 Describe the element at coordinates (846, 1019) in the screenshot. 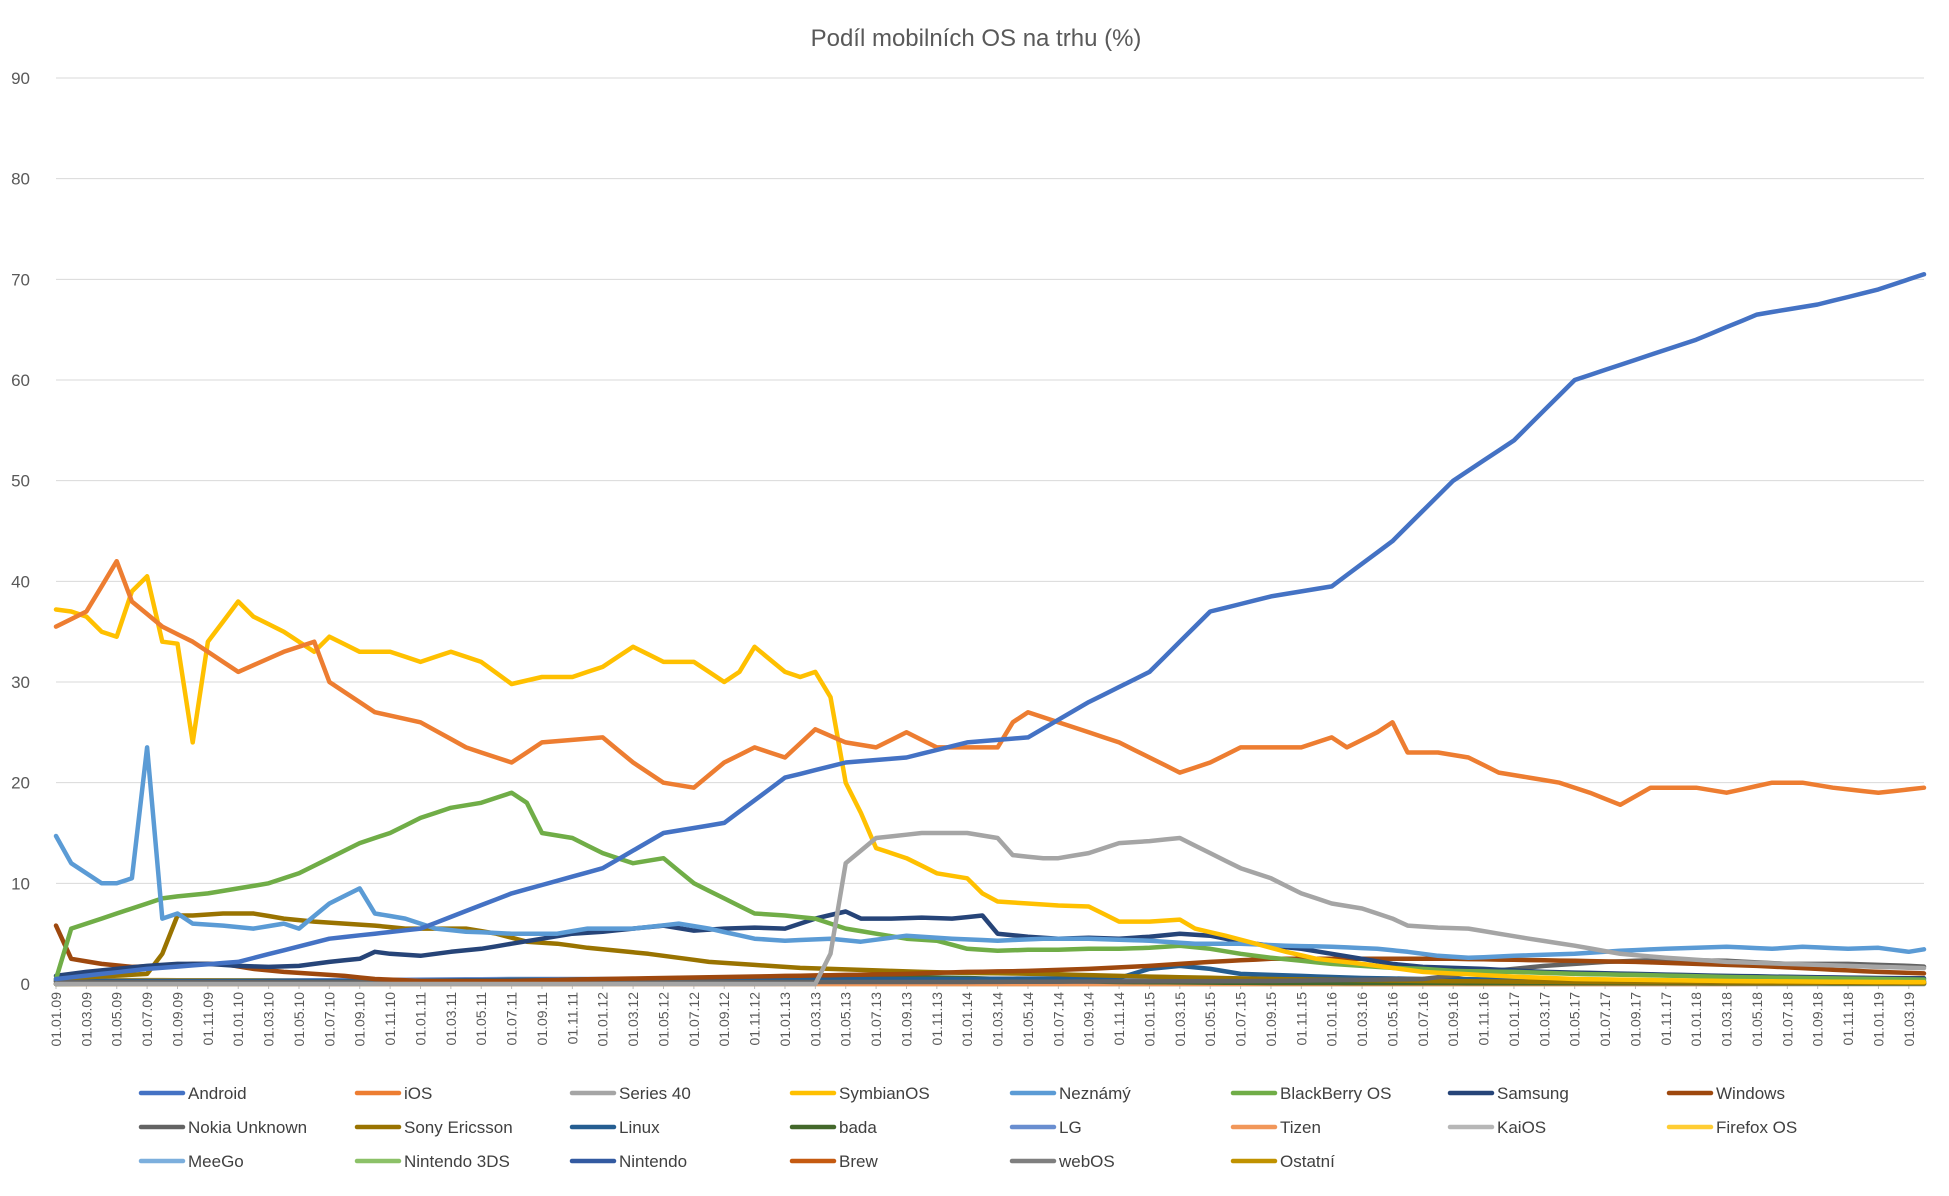

I see `x-tick-label: 01.05.13` at that location.